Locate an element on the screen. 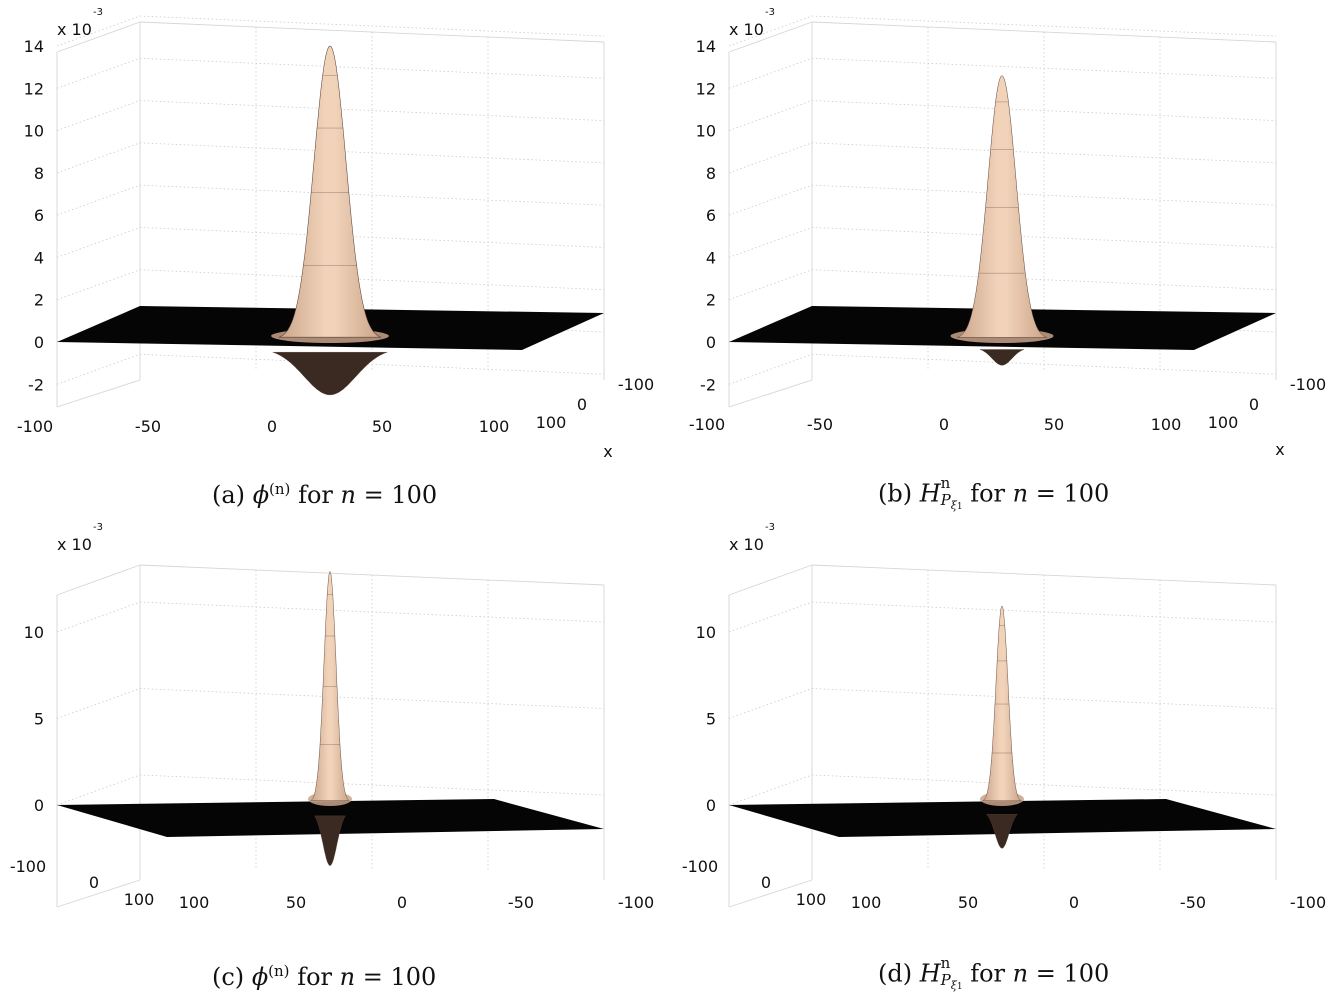  caption-a-sup: (n) is located at coordinates (280, 489).